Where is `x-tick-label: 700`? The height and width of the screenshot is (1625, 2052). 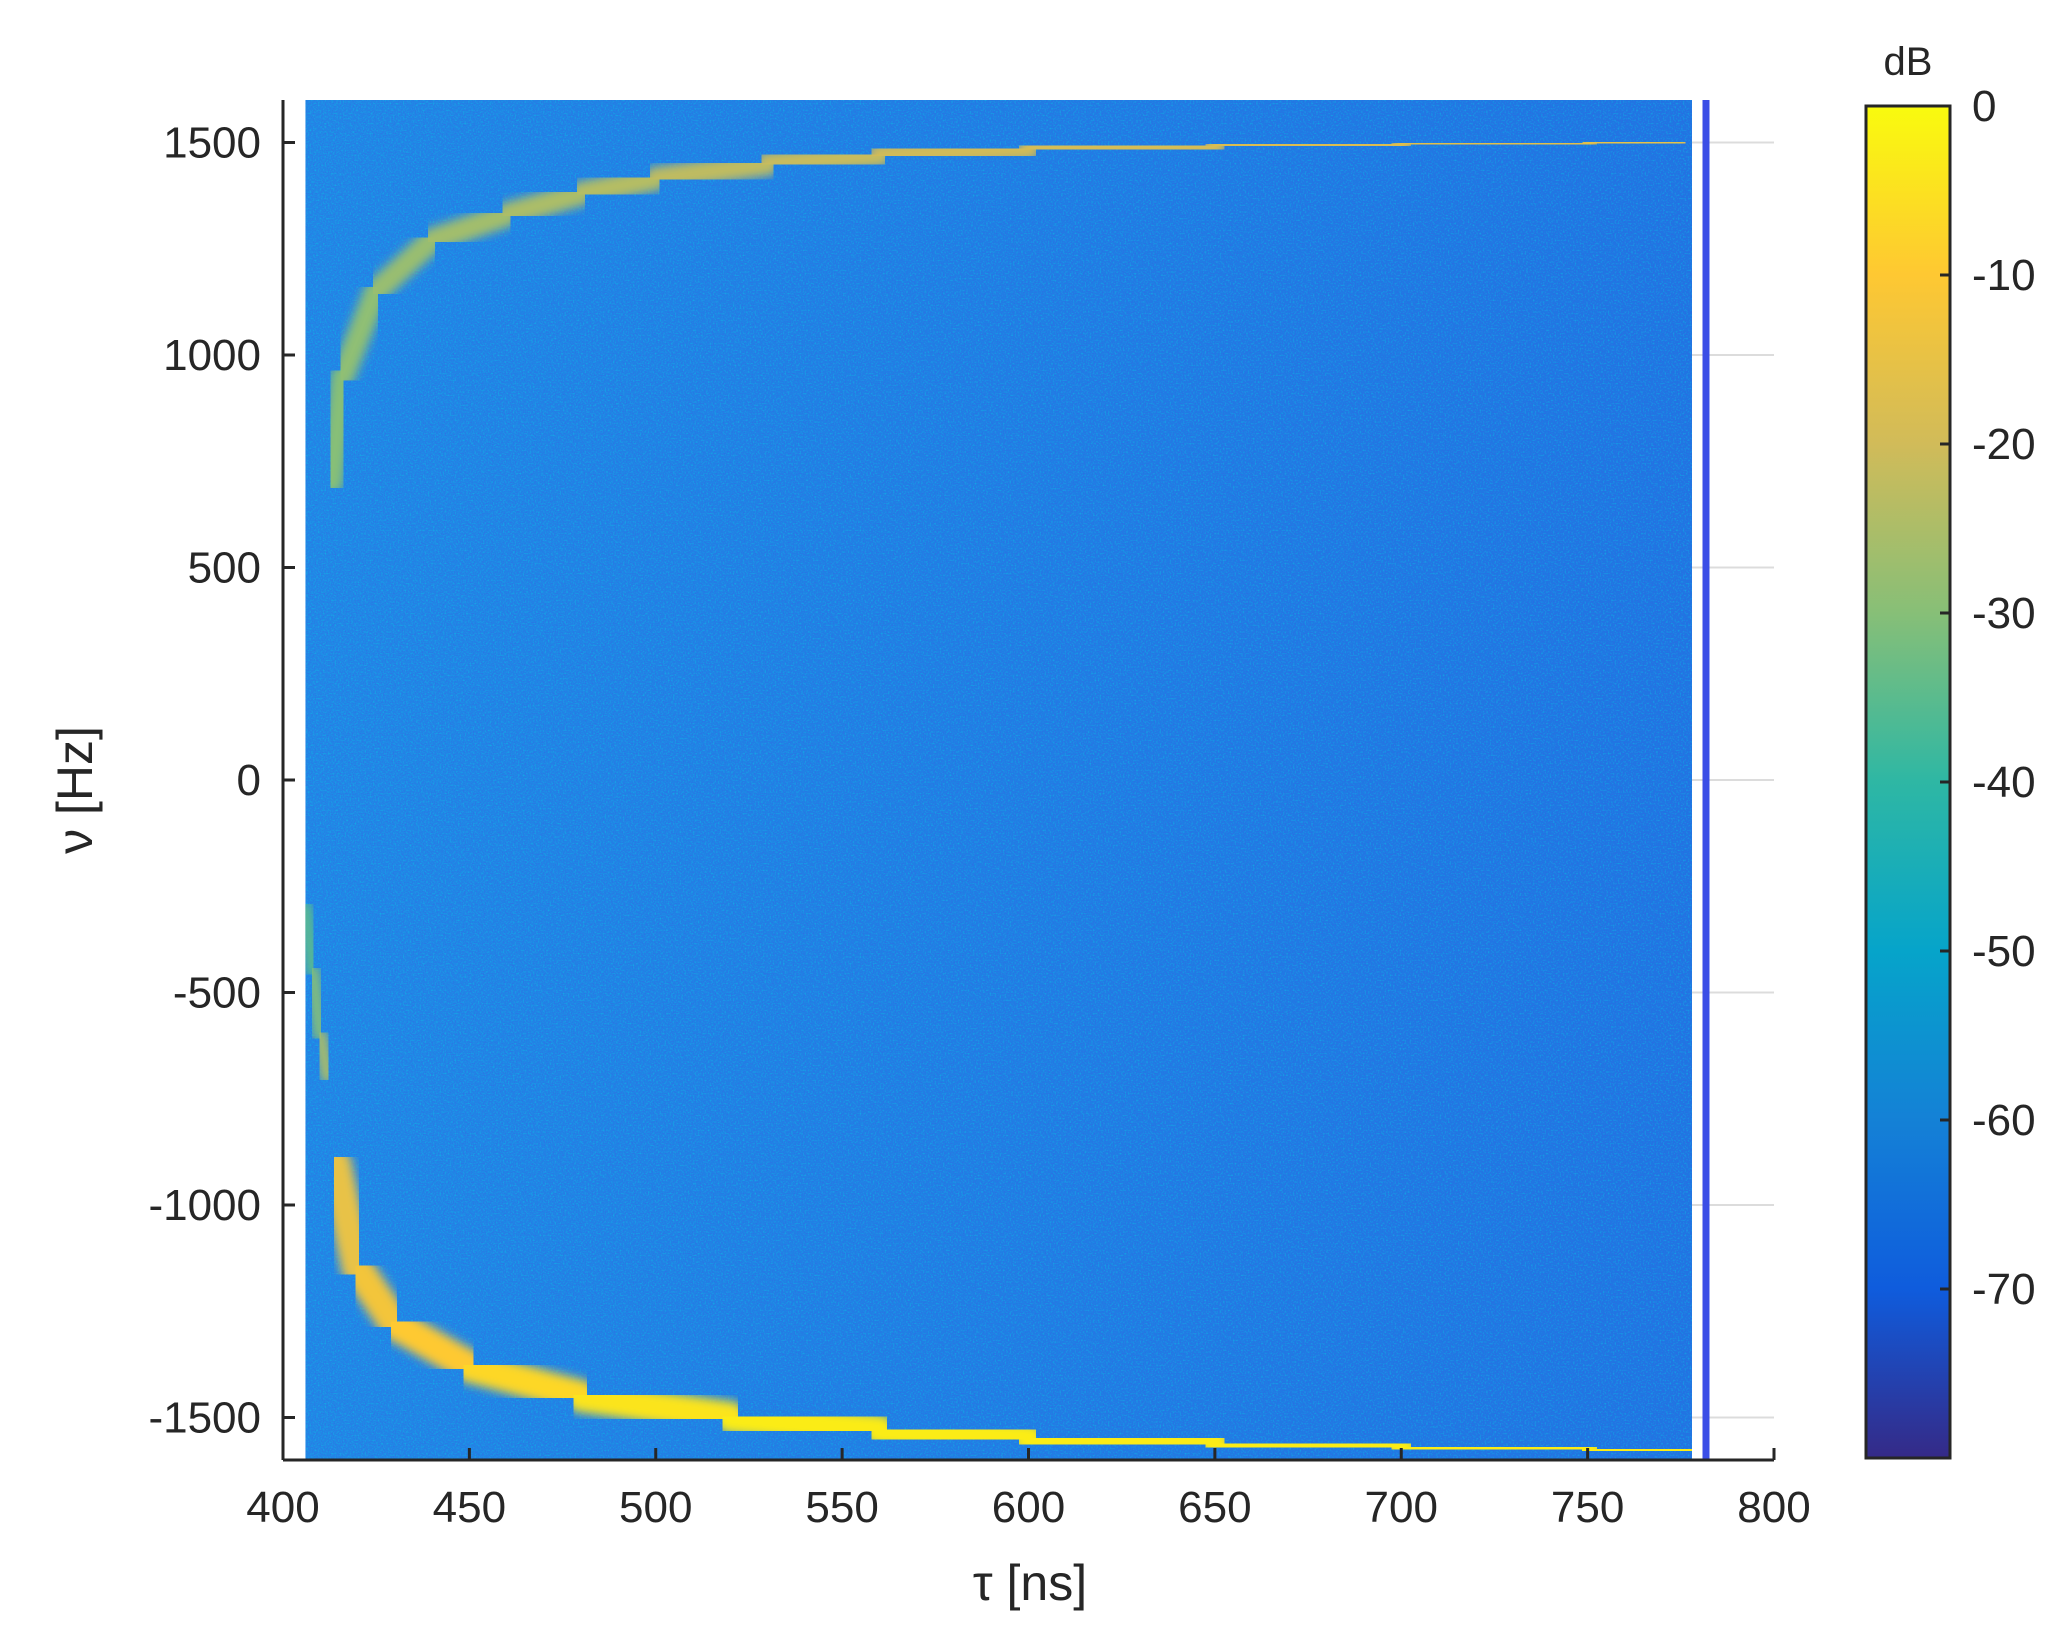
x-tick-label: 700 is located at coordinates (1401, 1507).